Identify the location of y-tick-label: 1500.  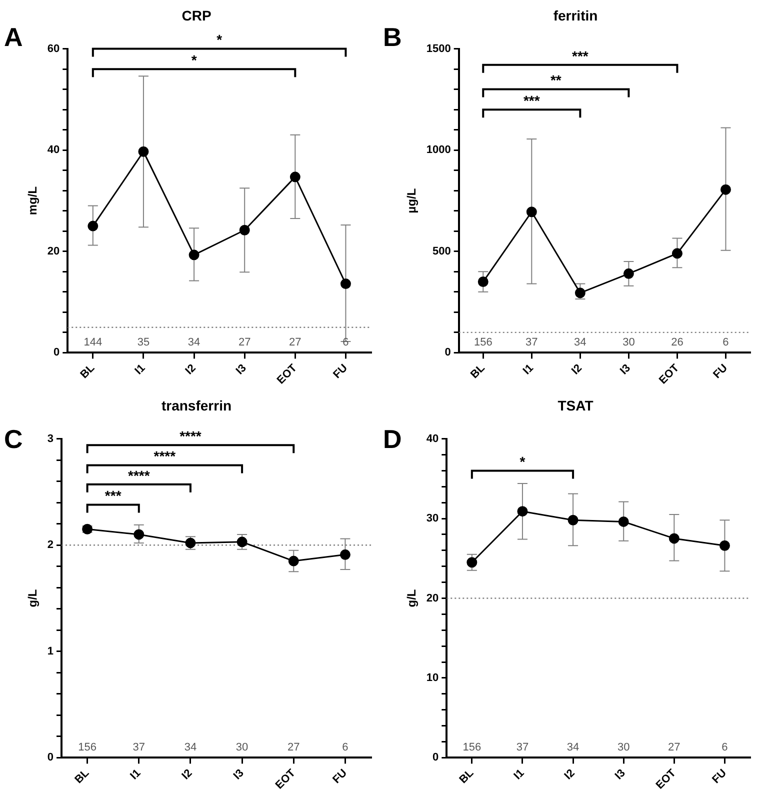
(438, 48).